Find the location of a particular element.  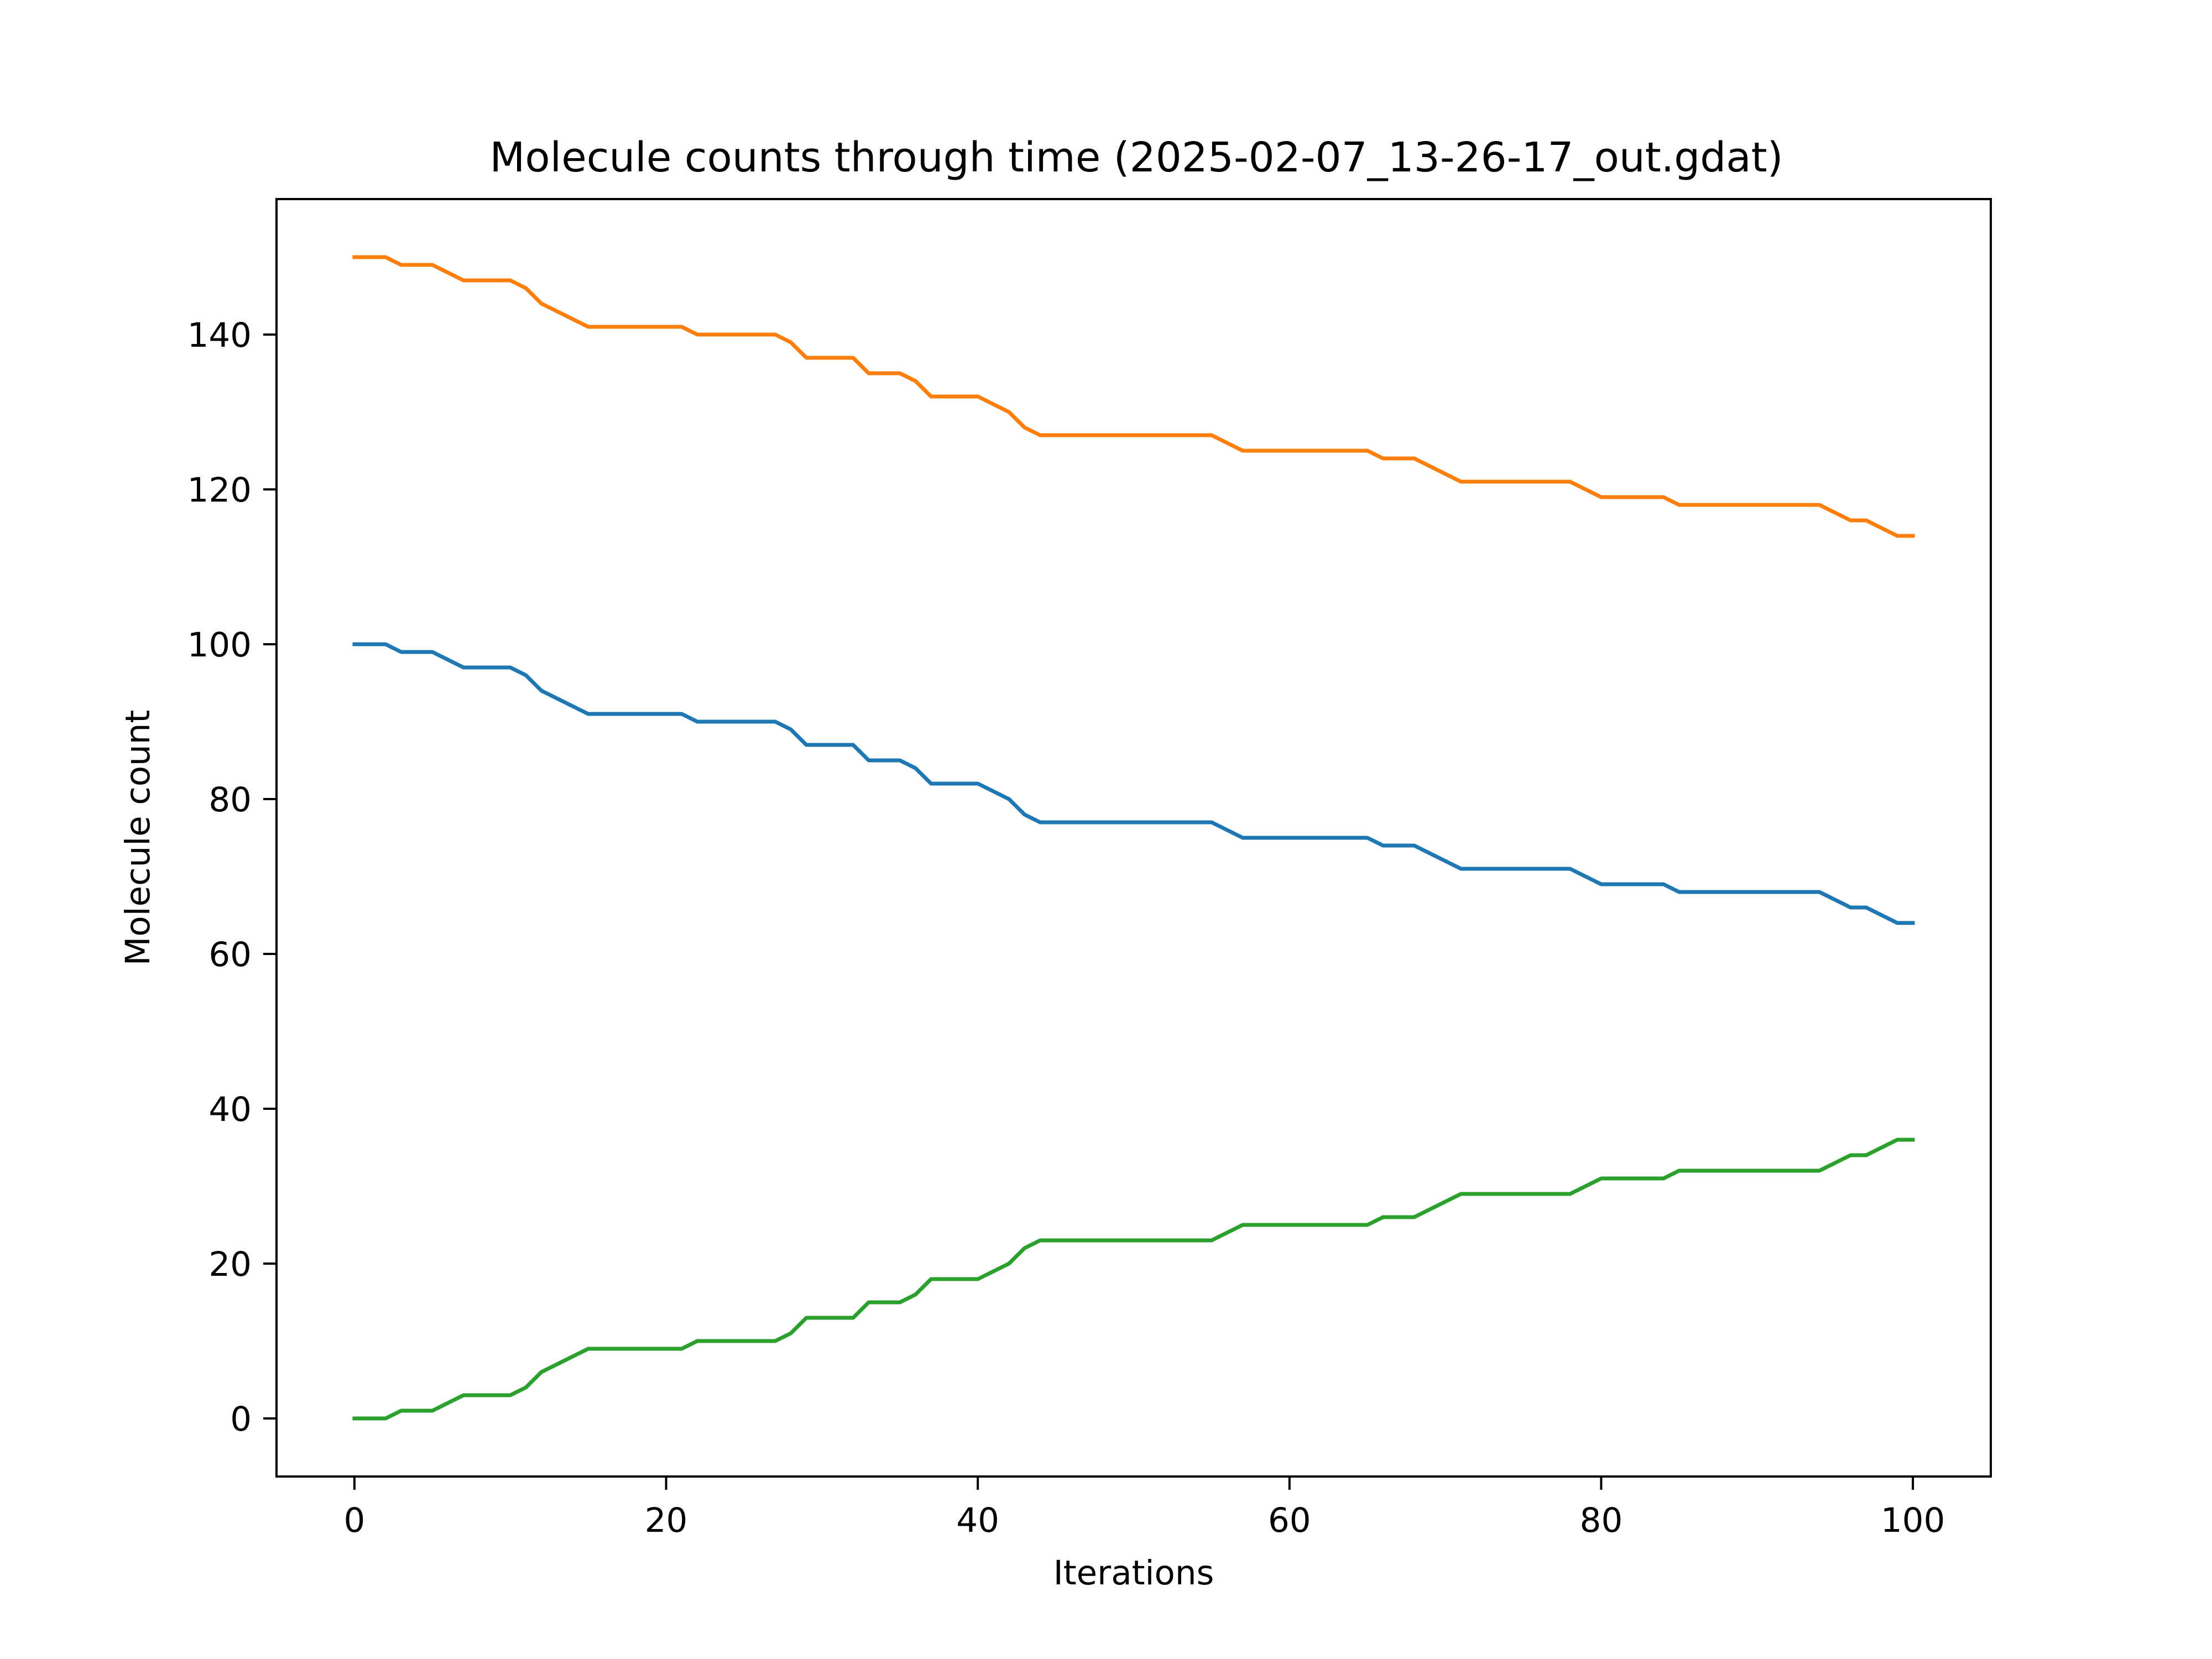

x-tick-label: 0 is located at coordinates (355, 1520).